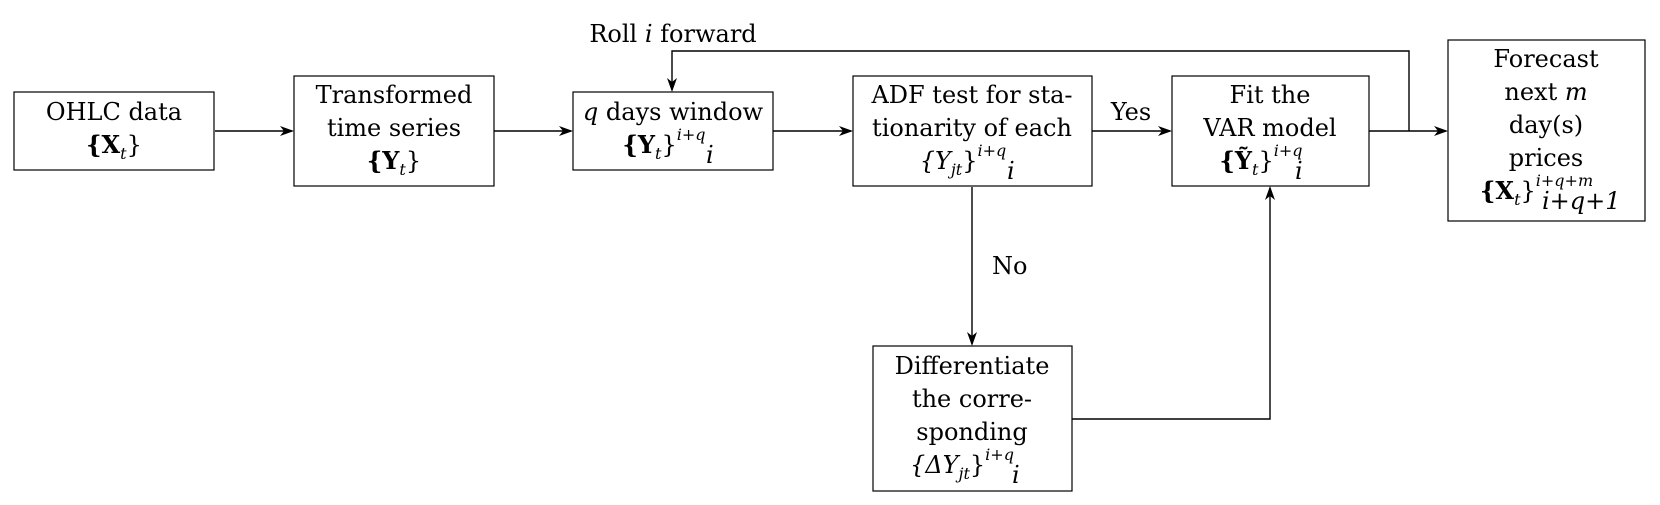 The height and width of the screenshot is (505, 1660). I want to click on node-window-line1: q days window, so click(673, 112).